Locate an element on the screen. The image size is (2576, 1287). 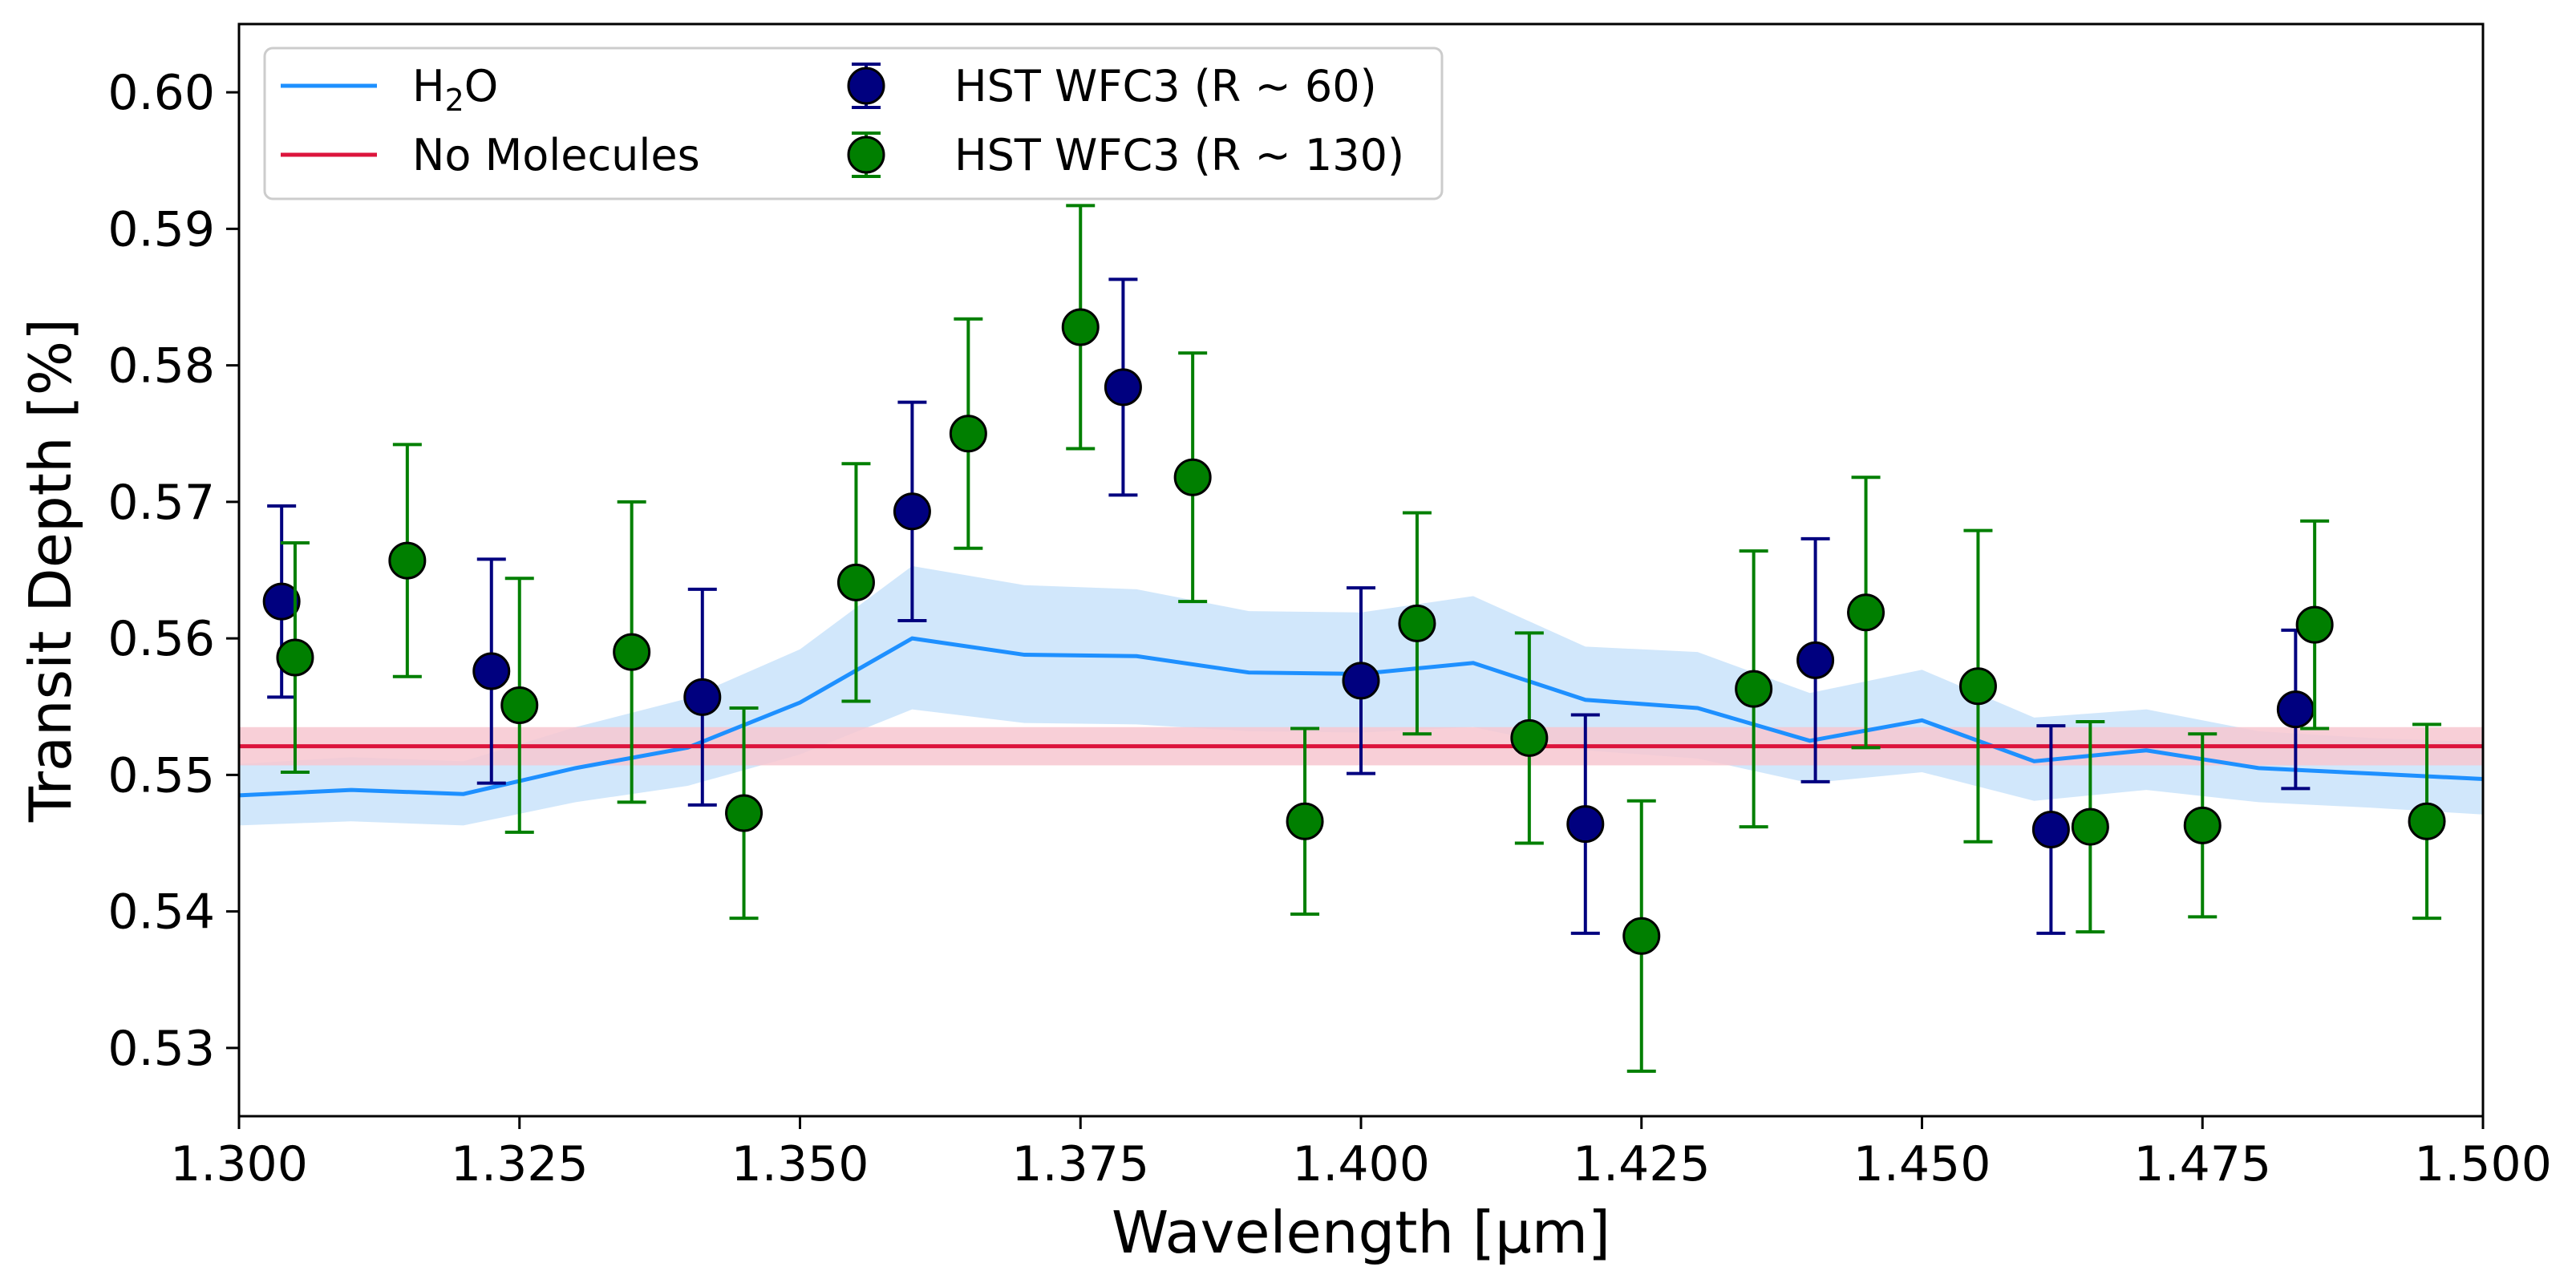
x-tick-label: 1.350 is located at coordinates (800, 1164).